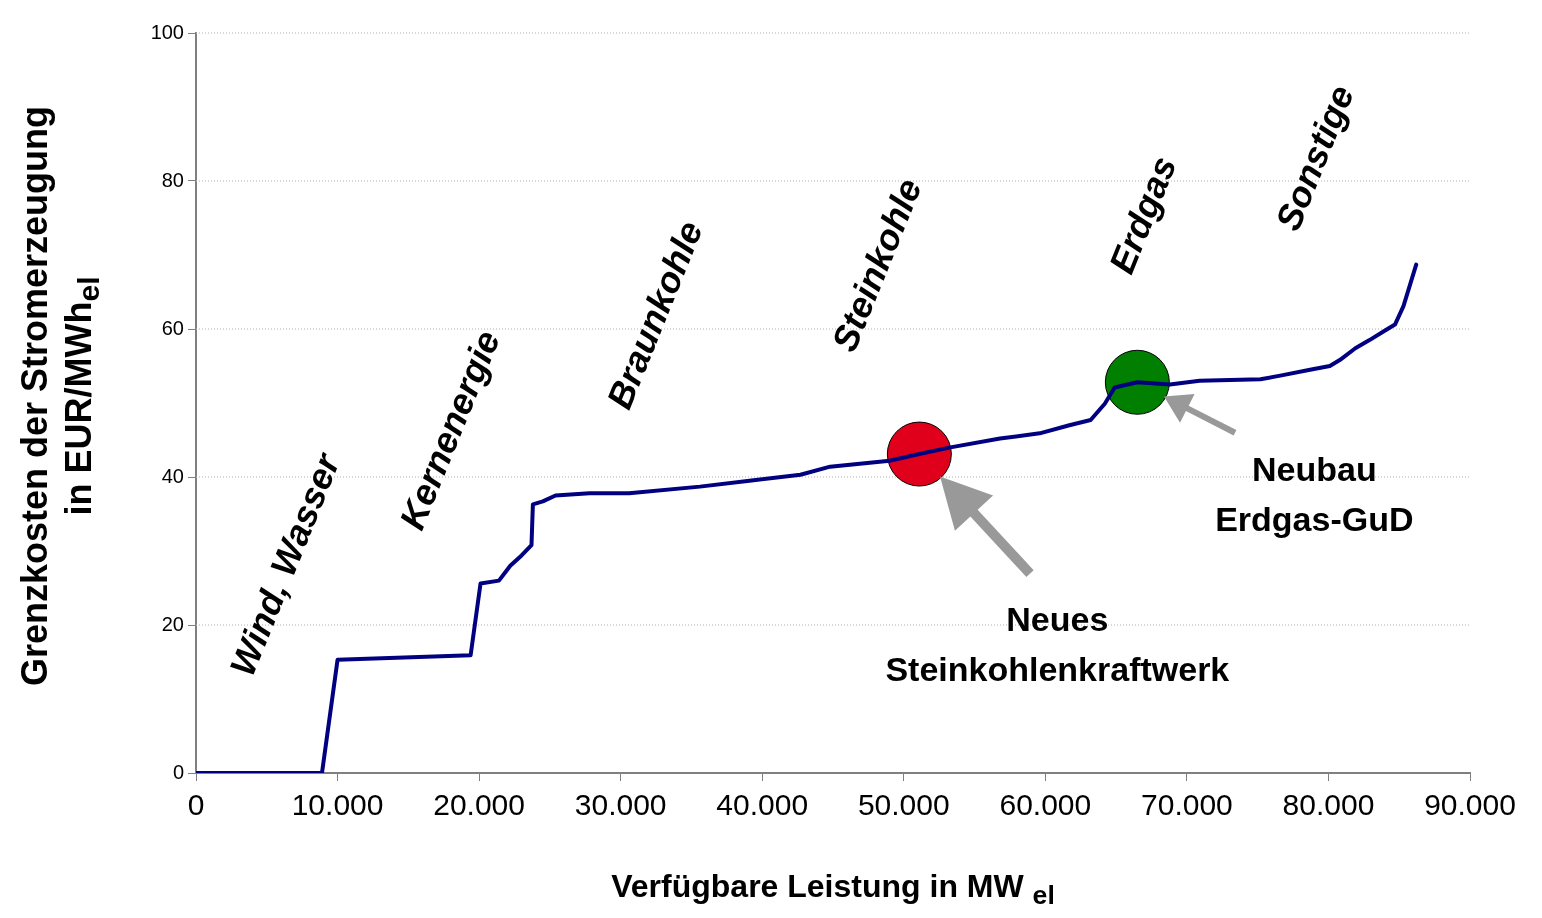  I want to click on x-tick-label: 60.000, so click(1045, 805).